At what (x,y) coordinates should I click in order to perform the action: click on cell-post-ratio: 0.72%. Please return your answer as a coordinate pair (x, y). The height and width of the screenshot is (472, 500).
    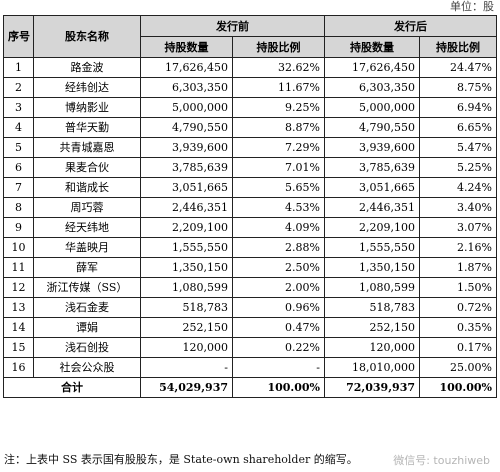
    Looking at the image, I should click on (458, 307).